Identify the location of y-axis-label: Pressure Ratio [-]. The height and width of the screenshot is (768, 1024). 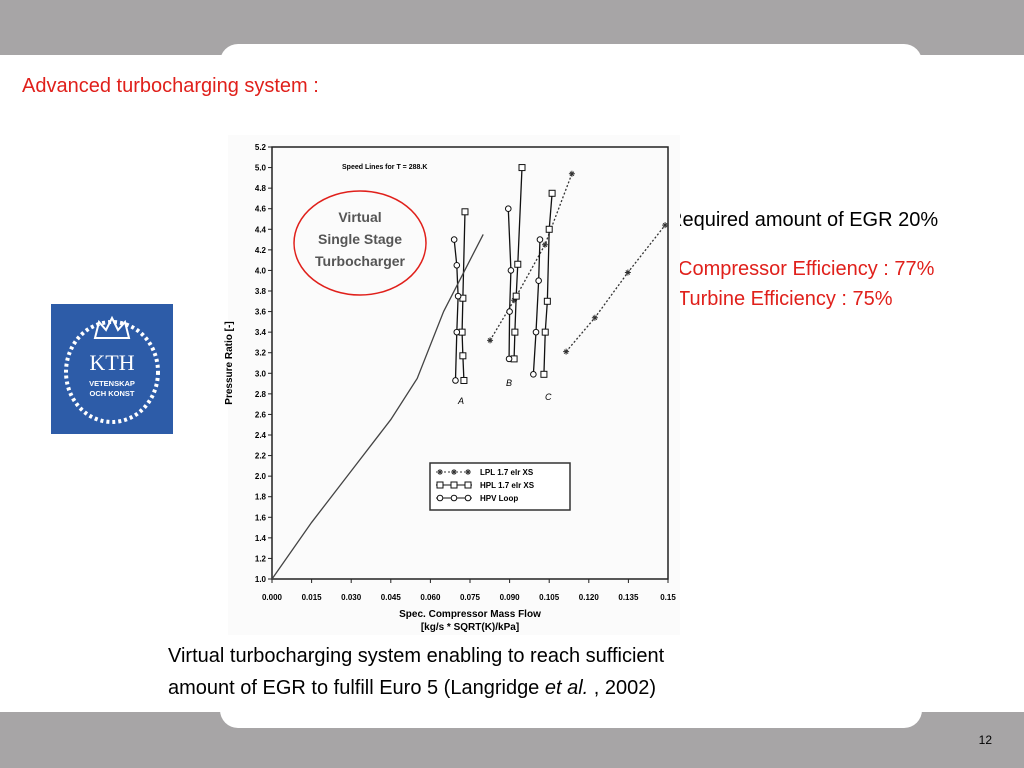
(229, 362).